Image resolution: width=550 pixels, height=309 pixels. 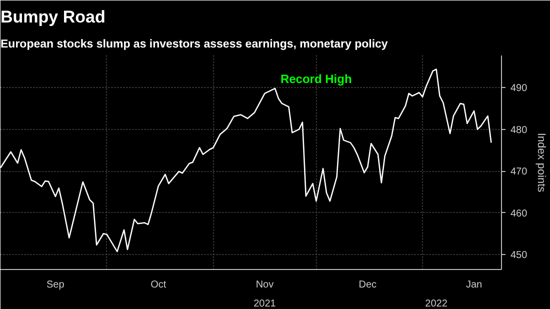 What do you see at coordinates (519, 88) in the screenshot?
I see `y-tick-label: 490` at bounding box center [519, 88].